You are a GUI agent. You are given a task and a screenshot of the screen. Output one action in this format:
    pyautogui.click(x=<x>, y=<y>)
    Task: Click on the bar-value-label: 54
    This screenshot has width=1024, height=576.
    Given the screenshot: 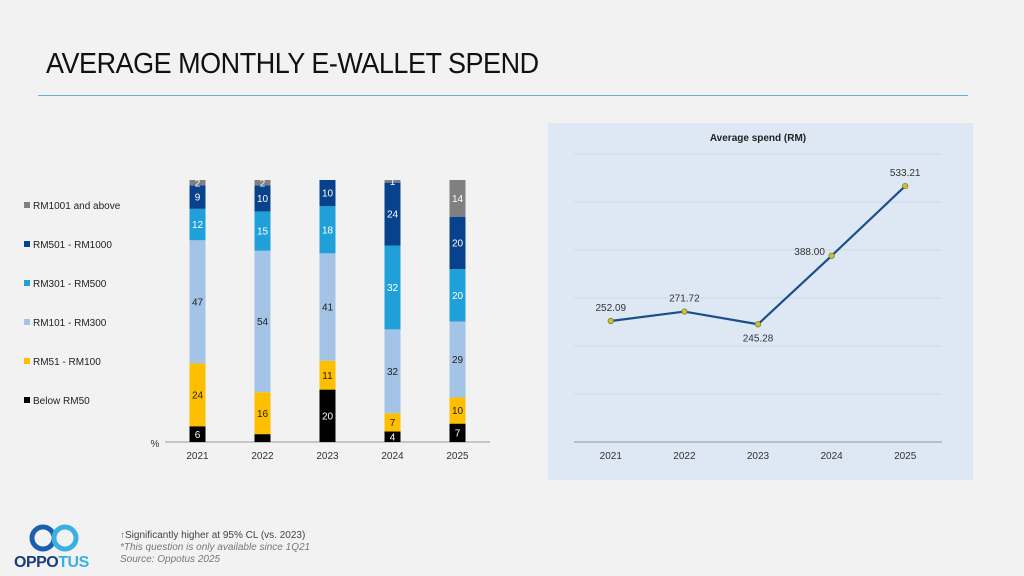 What is the action you would take?
    pyautogui.click(x=263, y=322)
    